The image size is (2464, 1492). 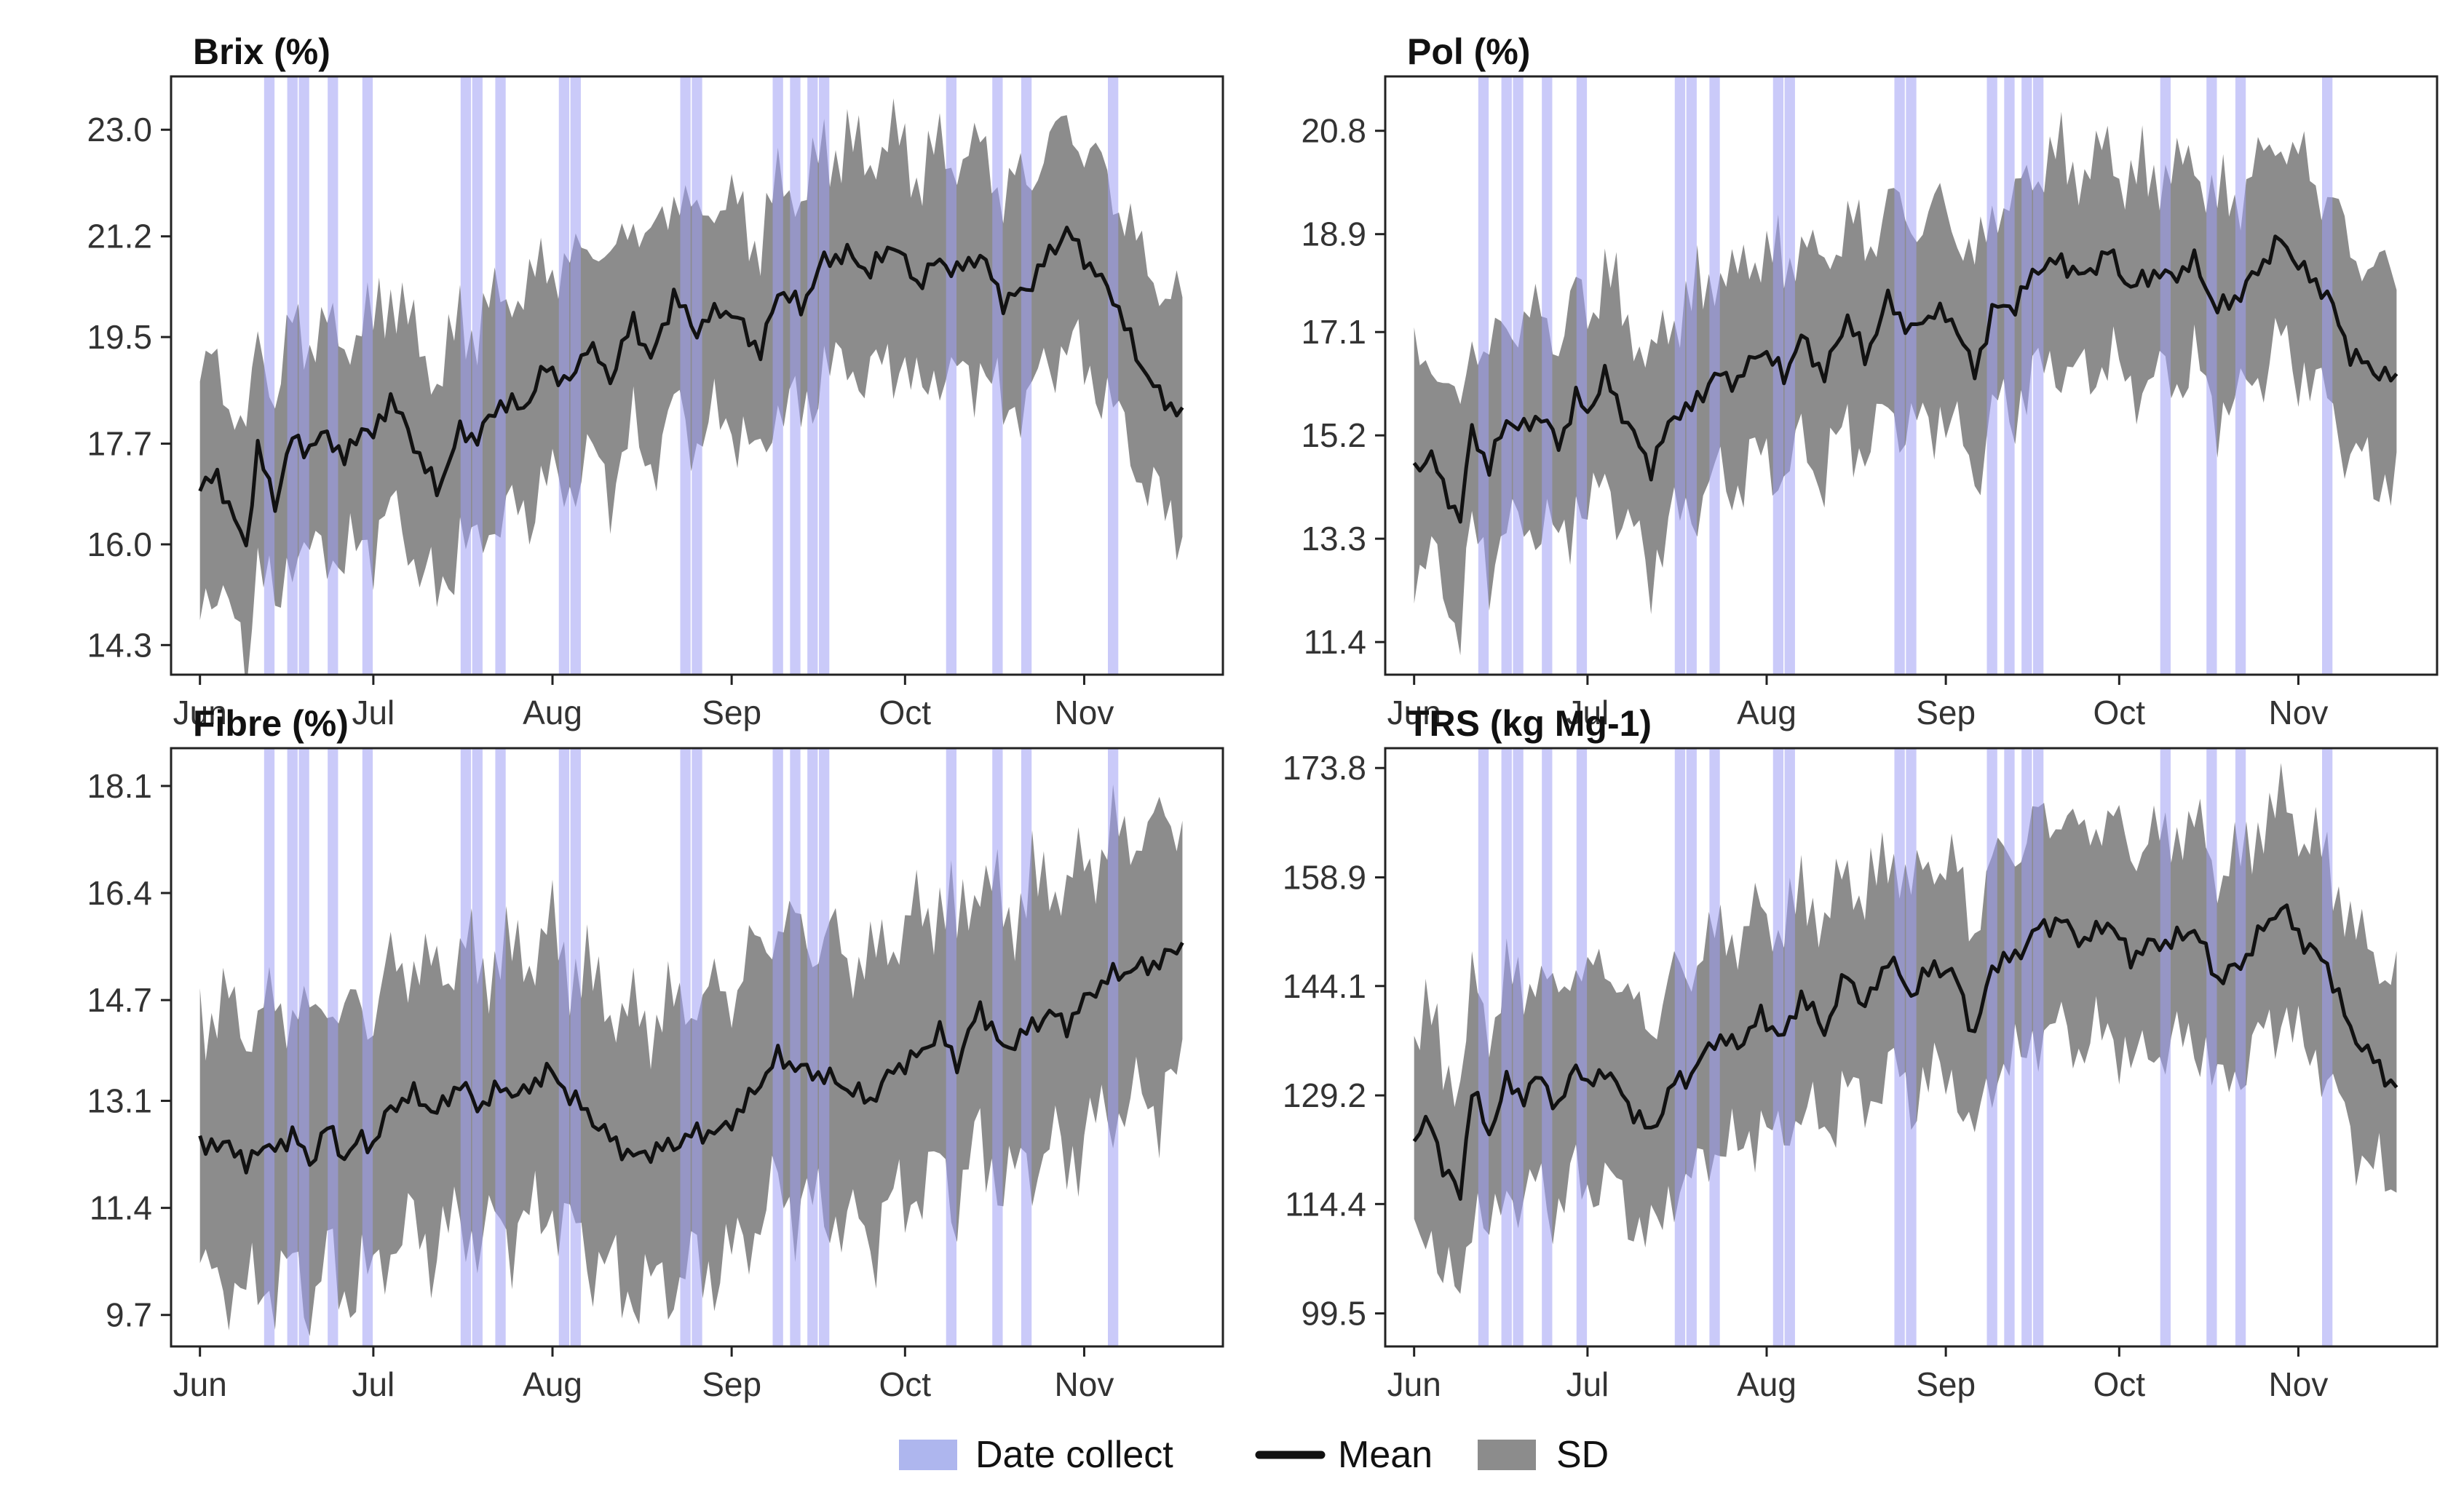 I want to click on y-tick-label: 173.8, so click(x=1324, y=768).